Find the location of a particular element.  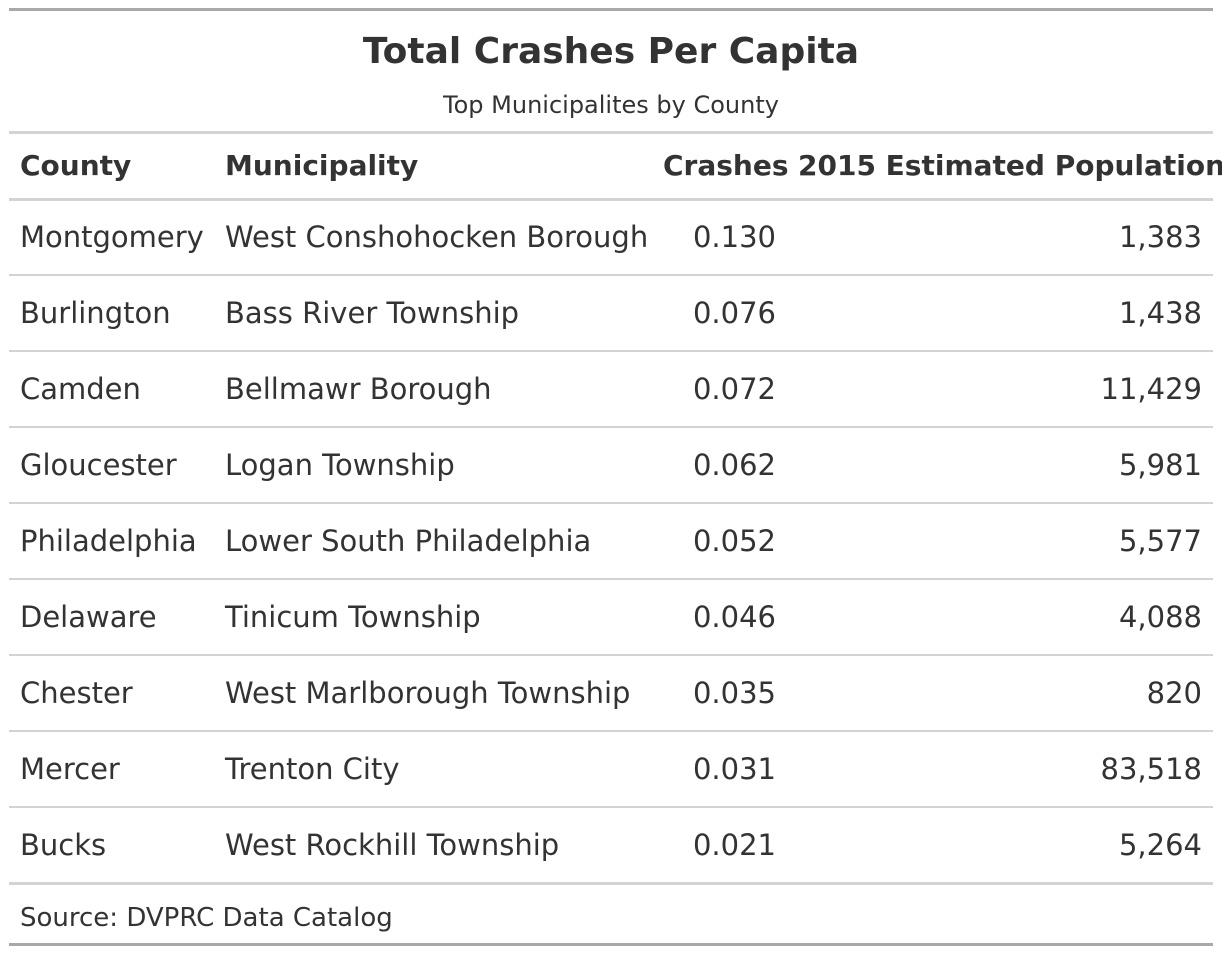

population-cell: 5,577 is located at coordinates (1000, 540).